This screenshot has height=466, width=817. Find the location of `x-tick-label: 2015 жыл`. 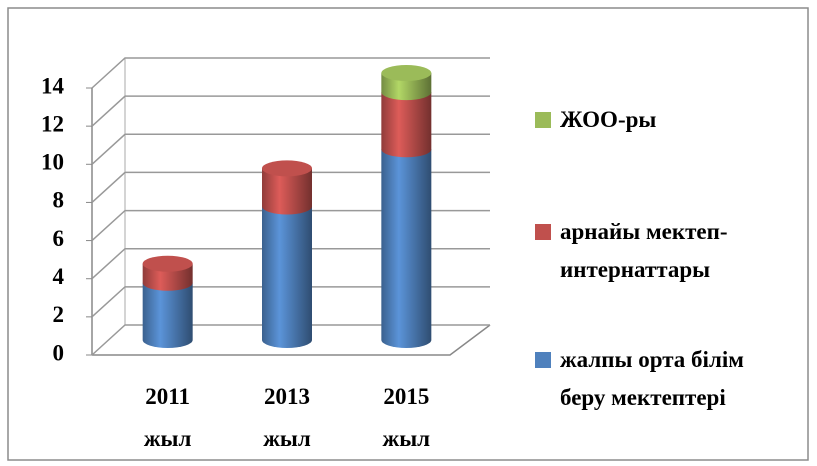

x-tick-label: 2015 жыл is located at coordinates (406, 417).